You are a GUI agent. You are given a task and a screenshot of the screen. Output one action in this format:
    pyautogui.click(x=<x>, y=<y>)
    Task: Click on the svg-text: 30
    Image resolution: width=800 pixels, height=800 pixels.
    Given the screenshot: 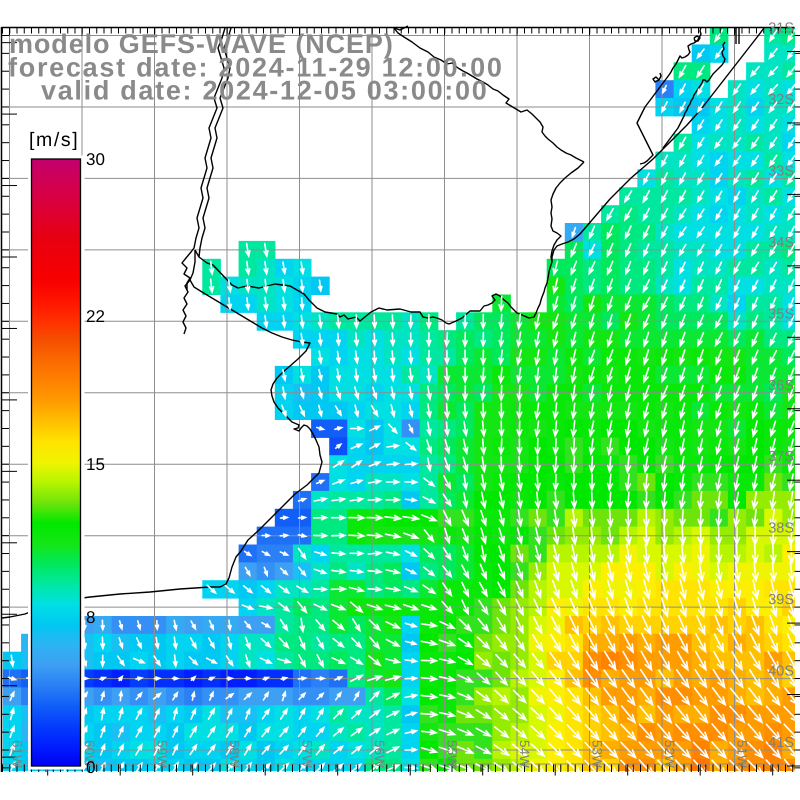 What is the action you would take?
    pyautogui.click(x=95, y=159)
    